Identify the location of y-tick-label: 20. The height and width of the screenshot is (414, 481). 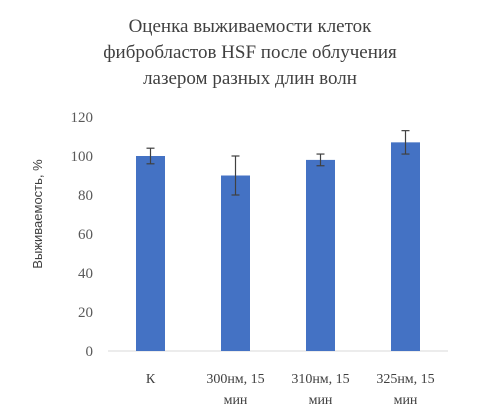
(85, 313).